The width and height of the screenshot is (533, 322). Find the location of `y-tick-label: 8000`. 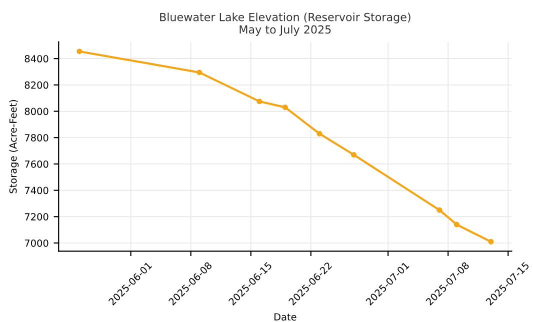

y-tick-label: 8000 is located at coordinates (36, 112).